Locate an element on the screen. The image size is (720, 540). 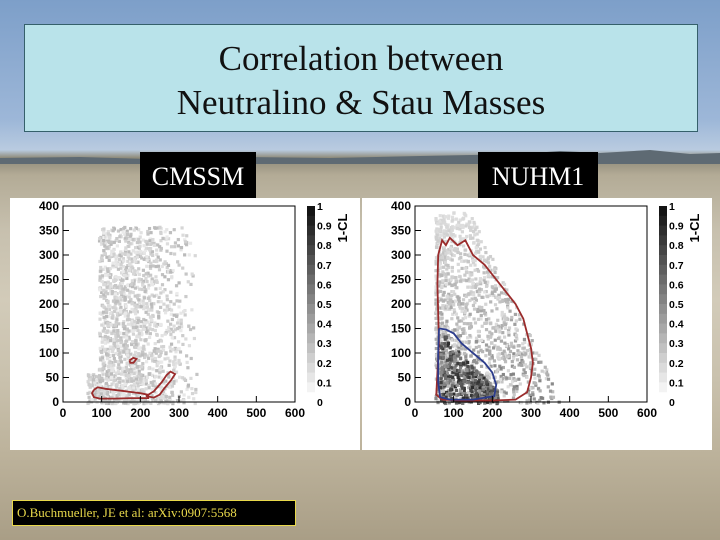
x-tick-label: 600 is located at coordinates (647, 413).